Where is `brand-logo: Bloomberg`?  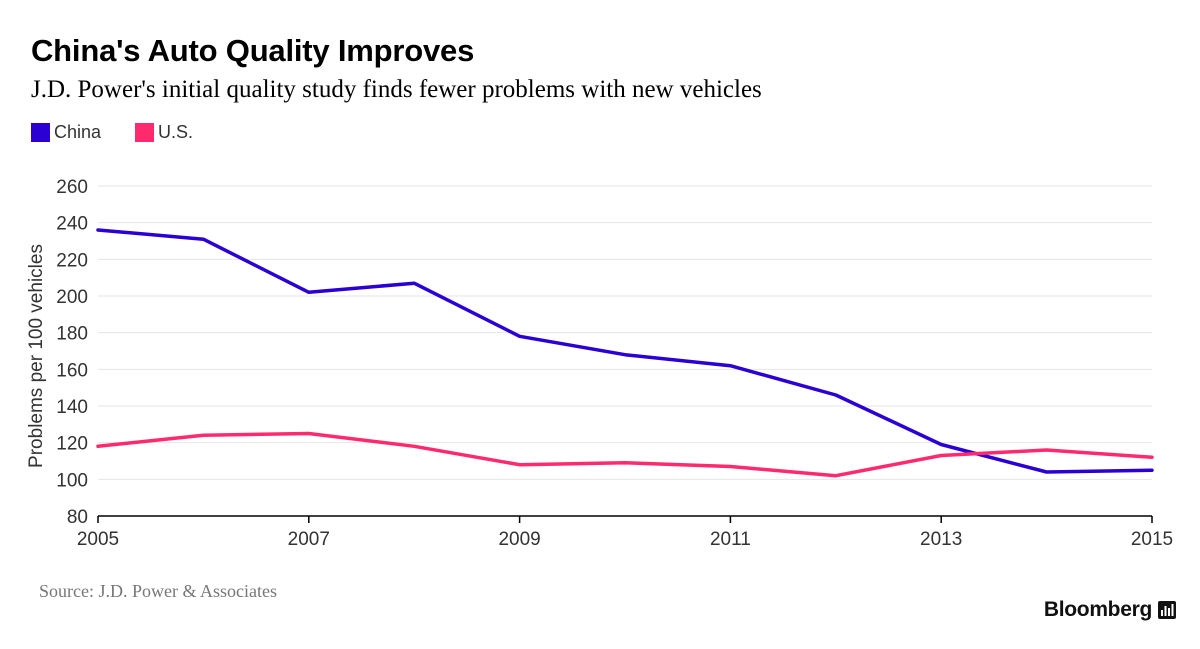 brand-logo: Bloomberg is located at coordinates (1110, 610).